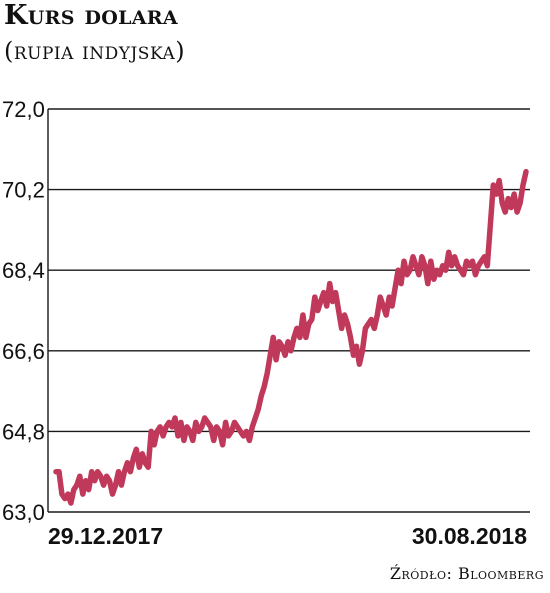  Describe the element at coordinates (91, 15) in the screenshot. I see `chart-title: Kurs dolara` at that location.